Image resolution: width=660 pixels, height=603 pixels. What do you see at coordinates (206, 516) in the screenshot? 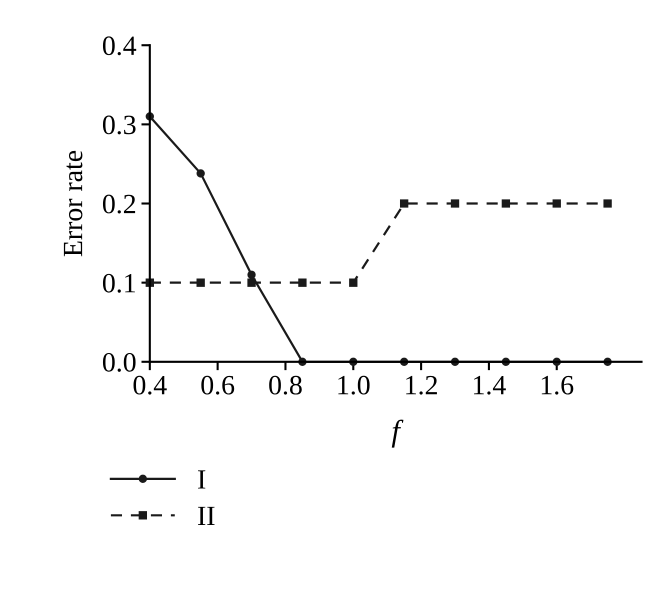
I see `legend-label: II` at bounding box center [206, 516].